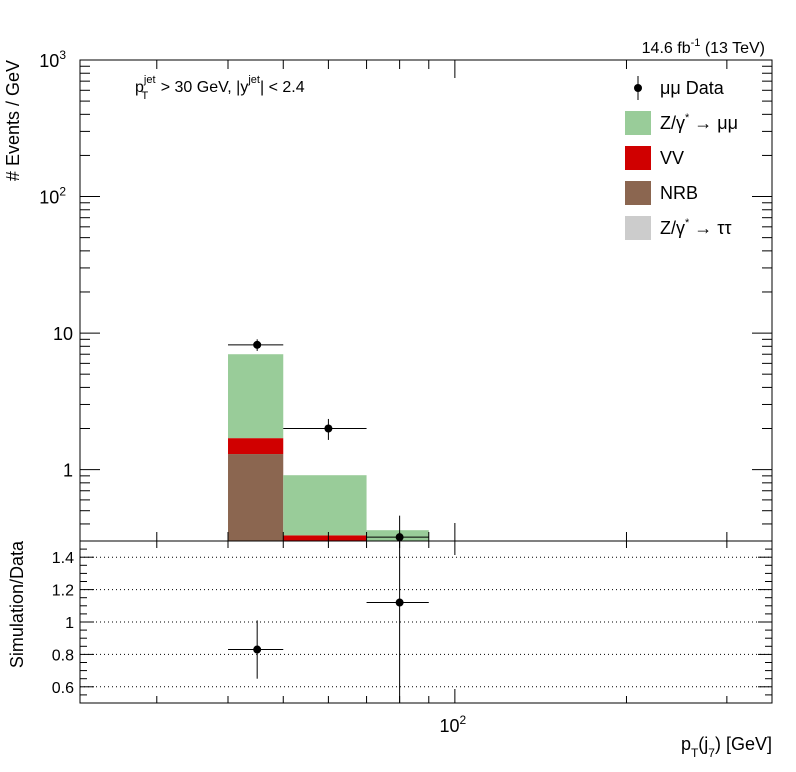 The height and width of the screenshot is (772, 796). I want to click on top-y-axis-label: # Events / GeV, so click(13, 120).